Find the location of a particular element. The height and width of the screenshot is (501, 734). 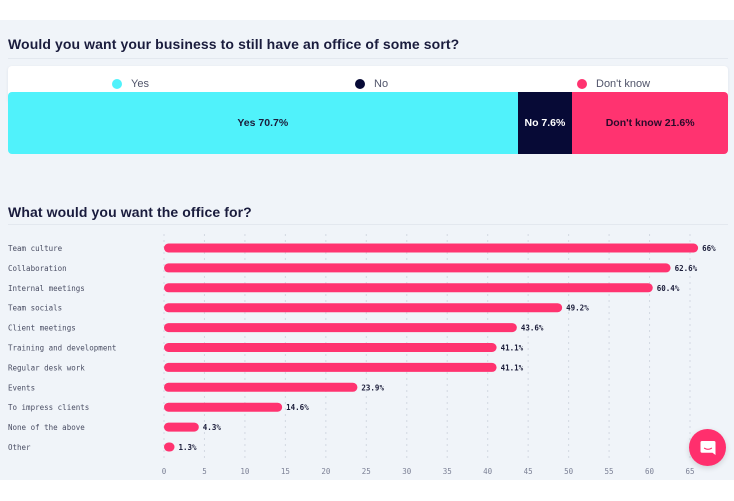

legend-dot-no is located at coordinates (360, 84).